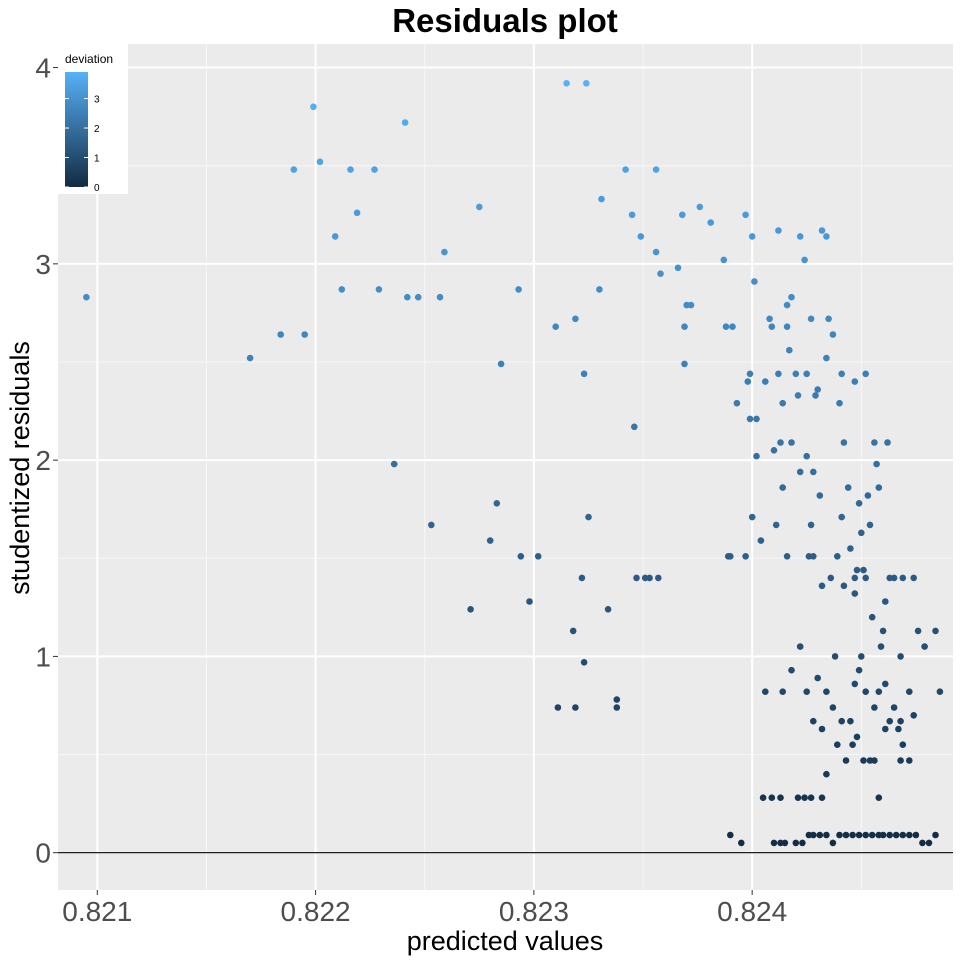 The width and height of the screenshot is (960, 960). I want to click on y-axis: 0 1 2 3 4, so click(46, 461).